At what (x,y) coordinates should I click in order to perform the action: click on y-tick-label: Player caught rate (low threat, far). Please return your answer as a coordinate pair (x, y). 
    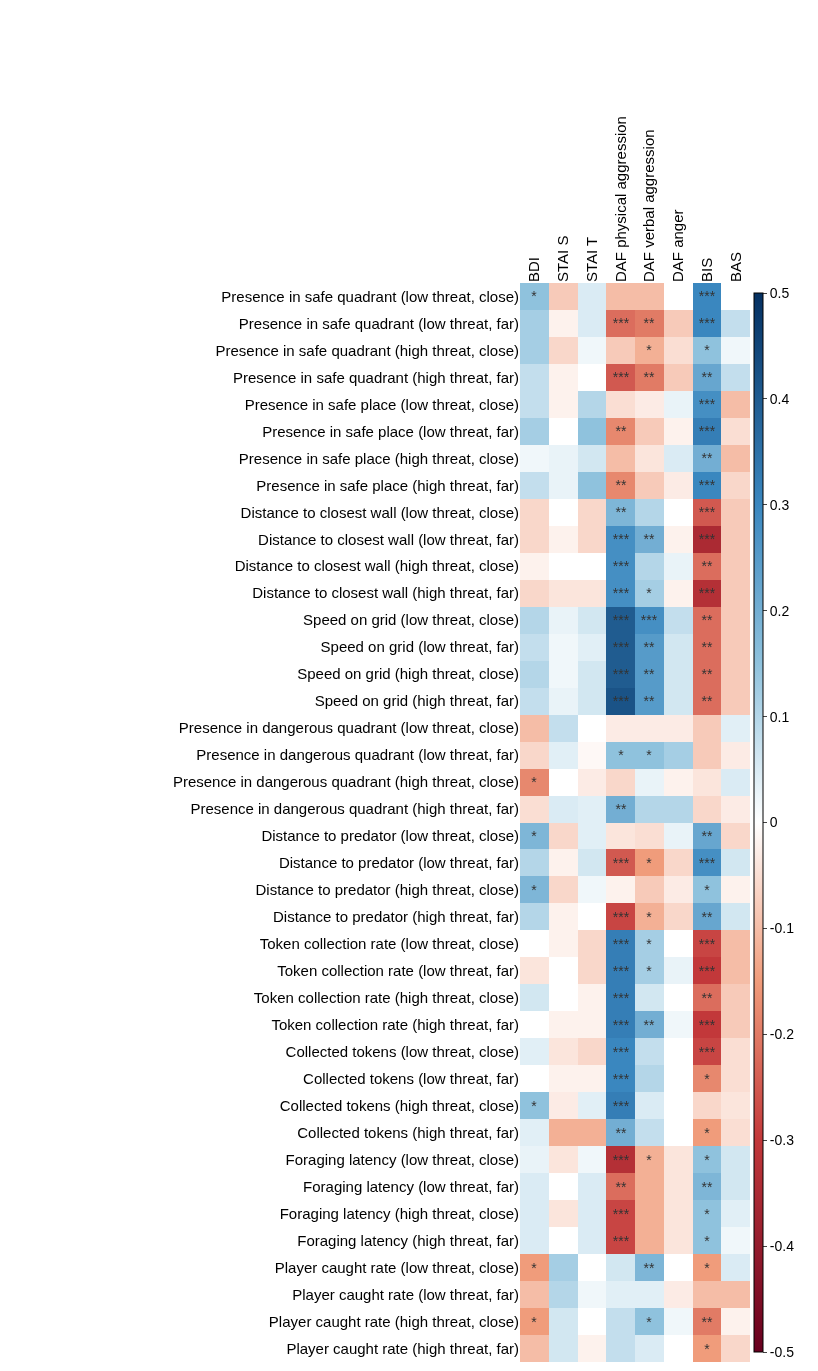
    Looking at the image, I should click on (405, 1294).